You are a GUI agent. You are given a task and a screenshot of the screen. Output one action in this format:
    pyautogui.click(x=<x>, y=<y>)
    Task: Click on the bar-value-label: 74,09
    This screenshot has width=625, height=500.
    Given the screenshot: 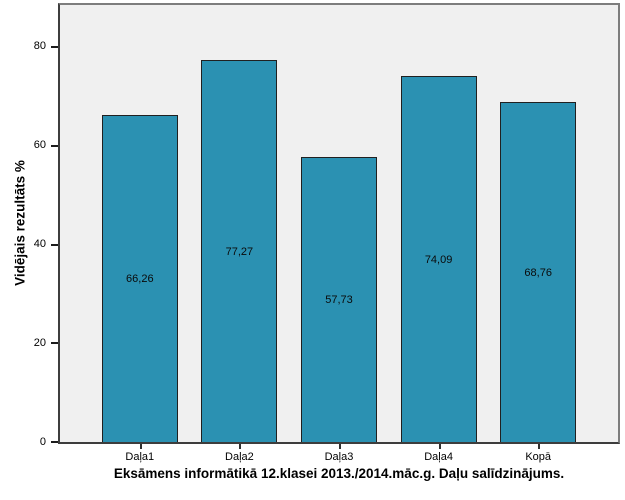 What is the action you would take?
    pyautogui.click(x=438, y=259)
    